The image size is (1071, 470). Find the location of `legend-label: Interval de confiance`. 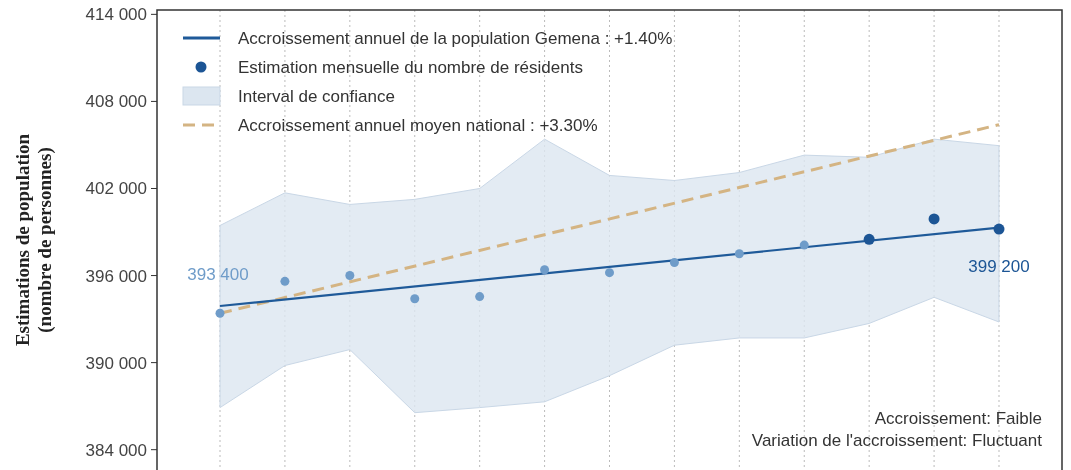

legend-label: Interval de confiance is located at coordinates (316, 96).